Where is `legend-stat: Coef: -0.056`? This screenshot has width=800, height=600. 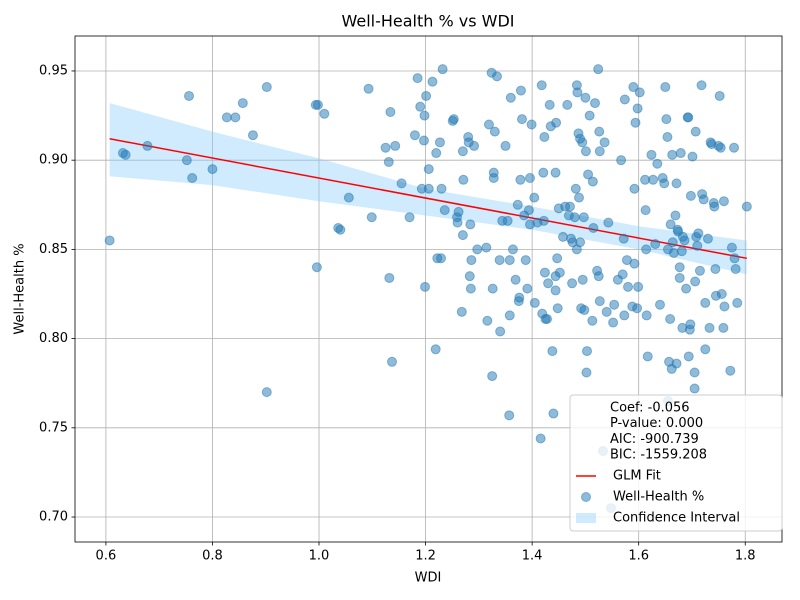 legend-stat: Coef: -0.056 is located at coordinates (650, 408).